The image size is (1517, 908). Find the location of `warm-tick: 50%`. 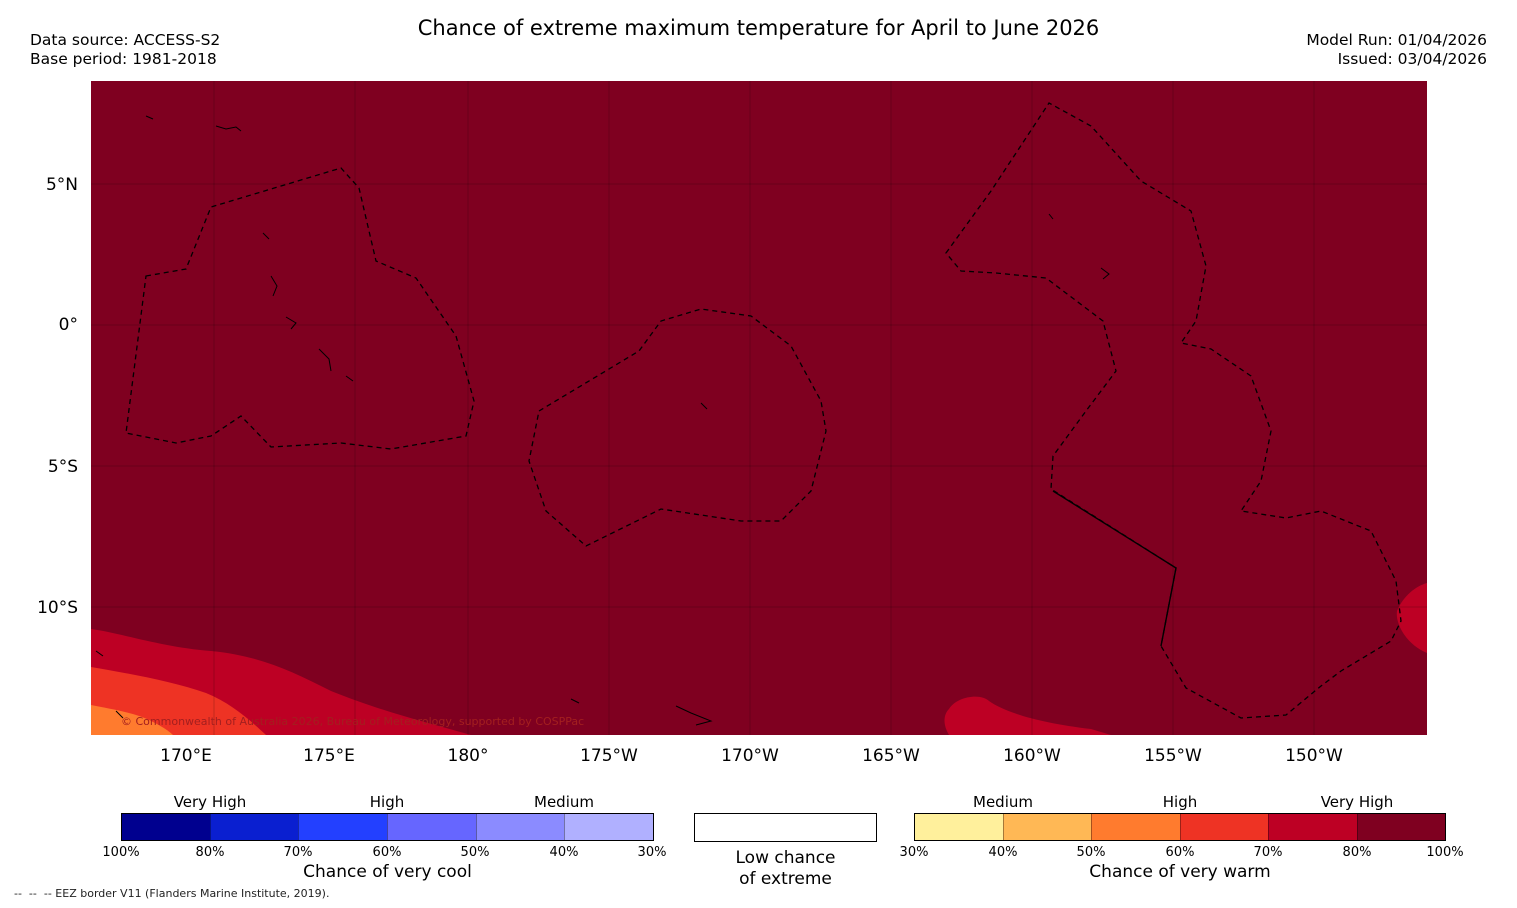

warm-tick: 50% is located at coordinates (1091, 852).